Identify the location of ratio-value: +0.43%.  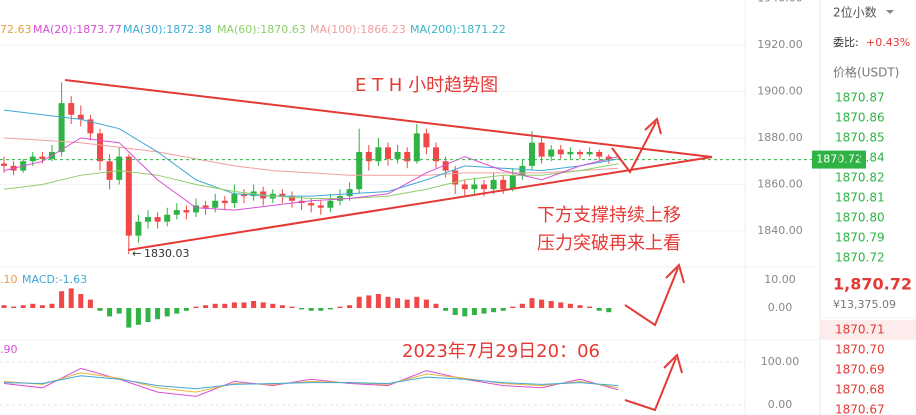
(888, 42).